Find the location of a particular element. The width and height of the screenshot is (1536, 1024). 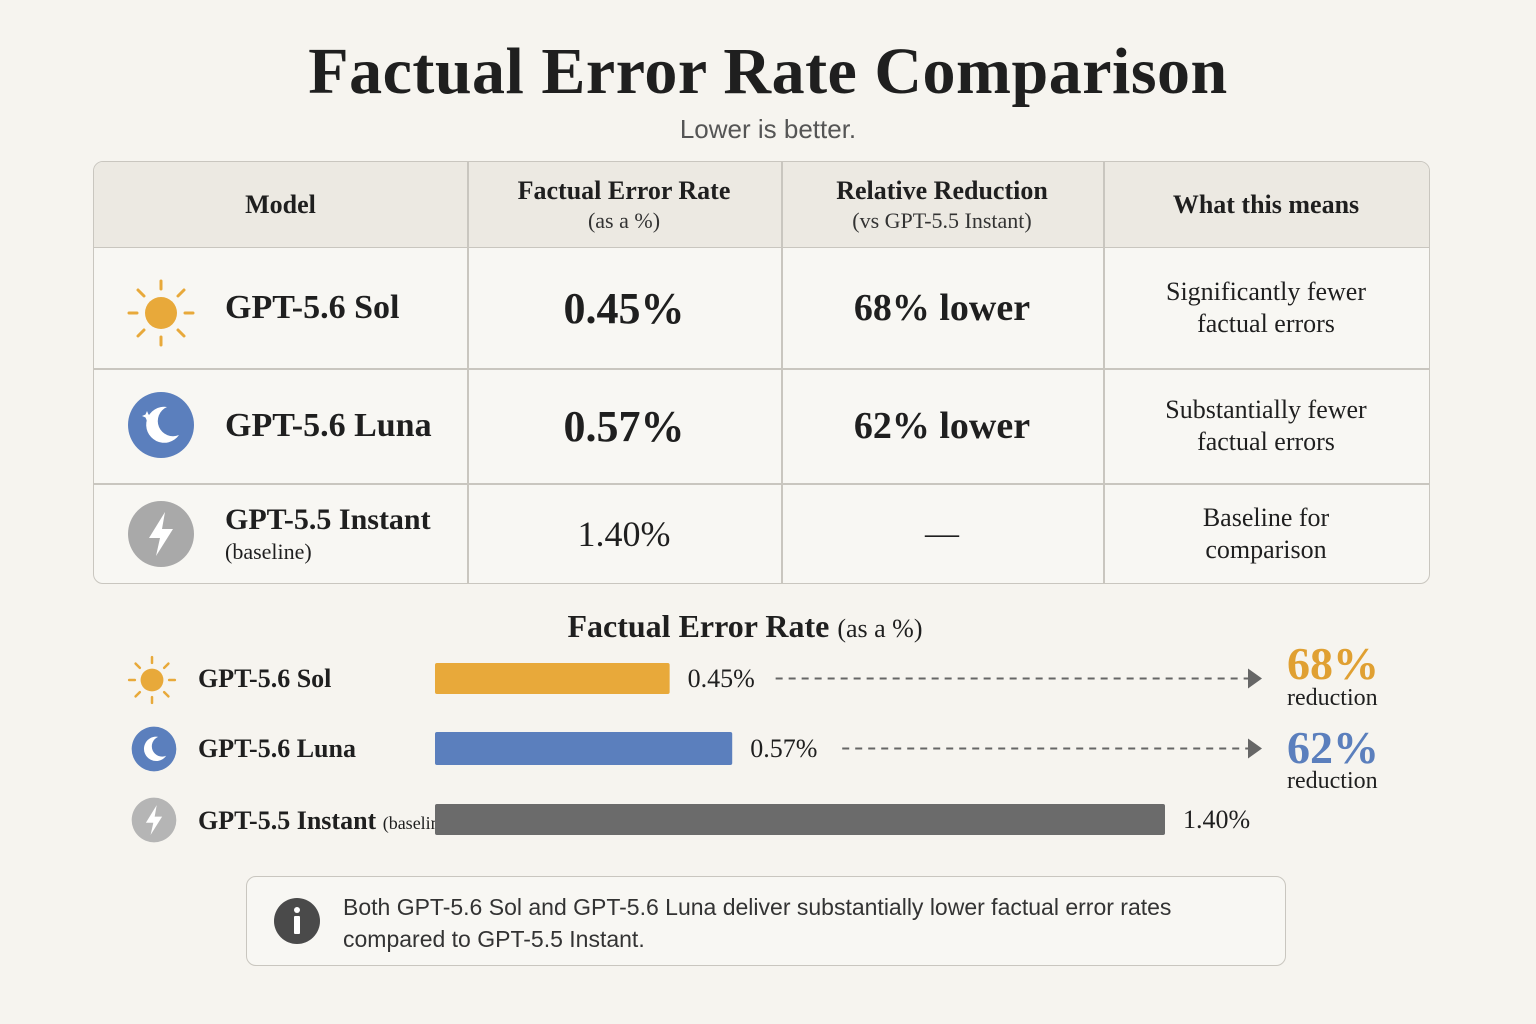

means-line: comparison is located at coordinates (1266, 549).